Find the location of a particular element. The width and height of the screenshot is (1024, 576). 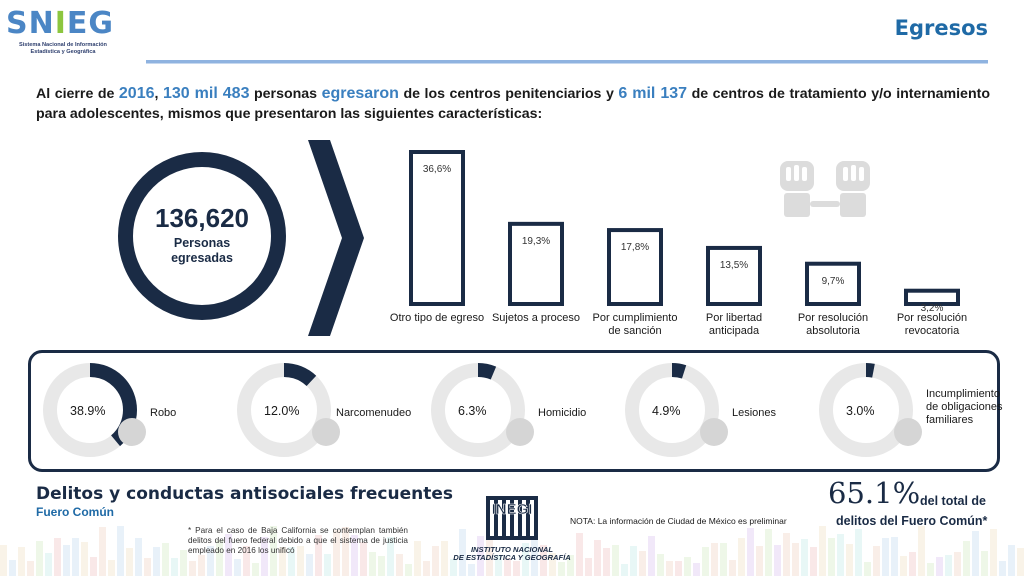

total-value: 136,620 is located at coordinates (202, 218).